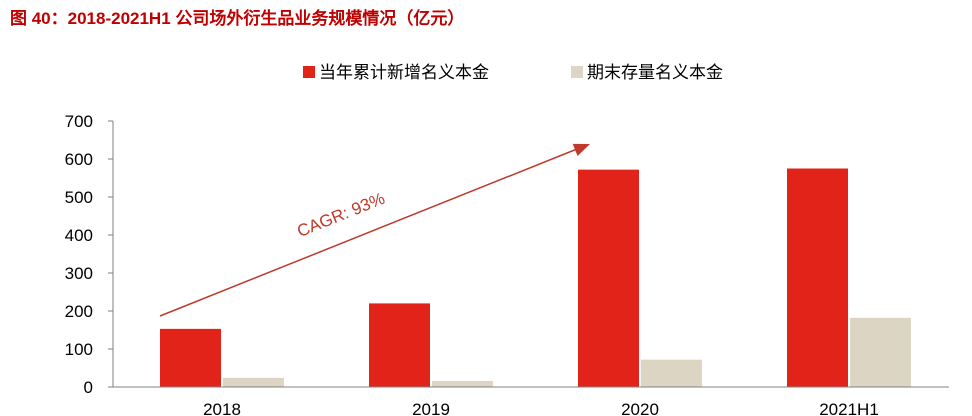 This screenshot has height=416, width=972. Describe the element at coordinates (581, 149) in the screenshot. I see `cagr-arrow-head` at that location.